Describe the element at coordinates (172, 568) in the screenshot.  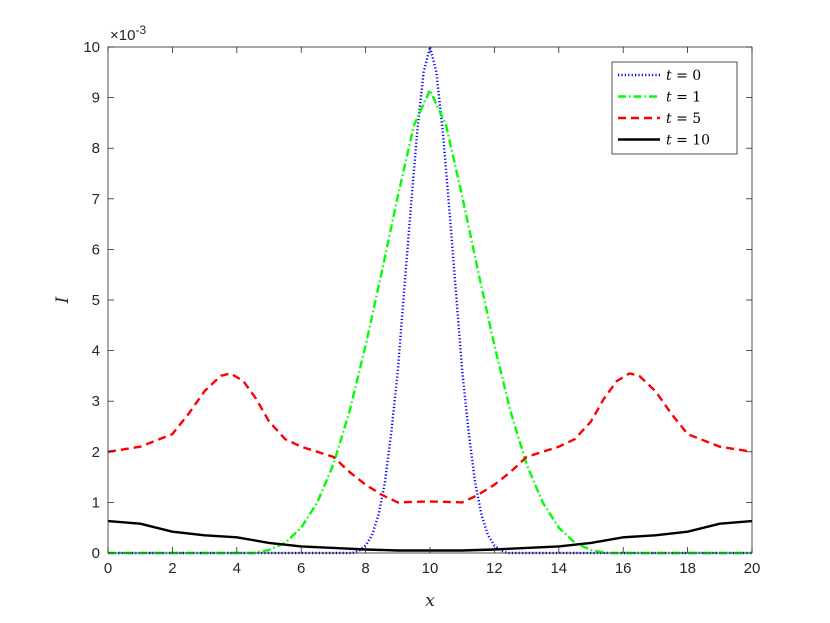
I see `x-tick-label: 2` at that location.